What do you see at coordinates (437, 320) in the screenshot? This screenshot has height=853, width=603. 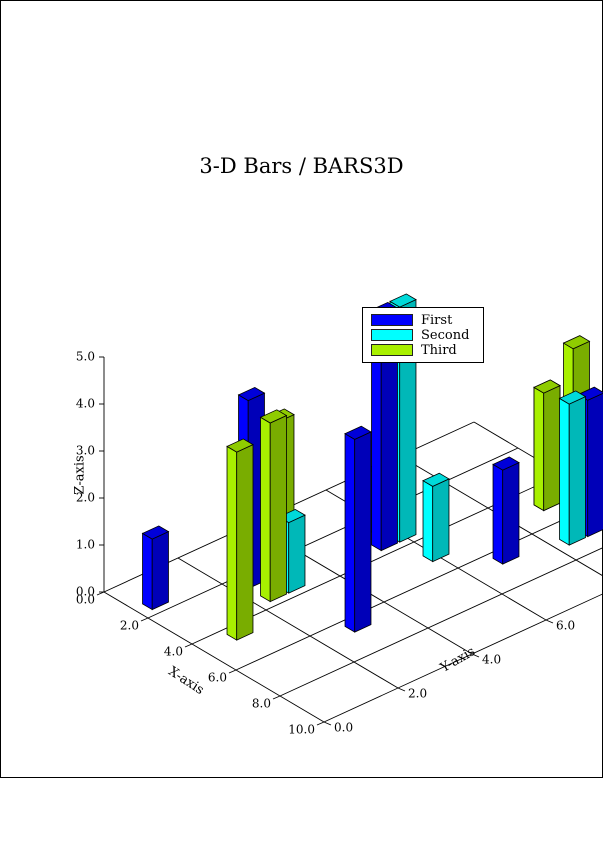 I see `legend-label-first: First` at bounding box center [437, 320].